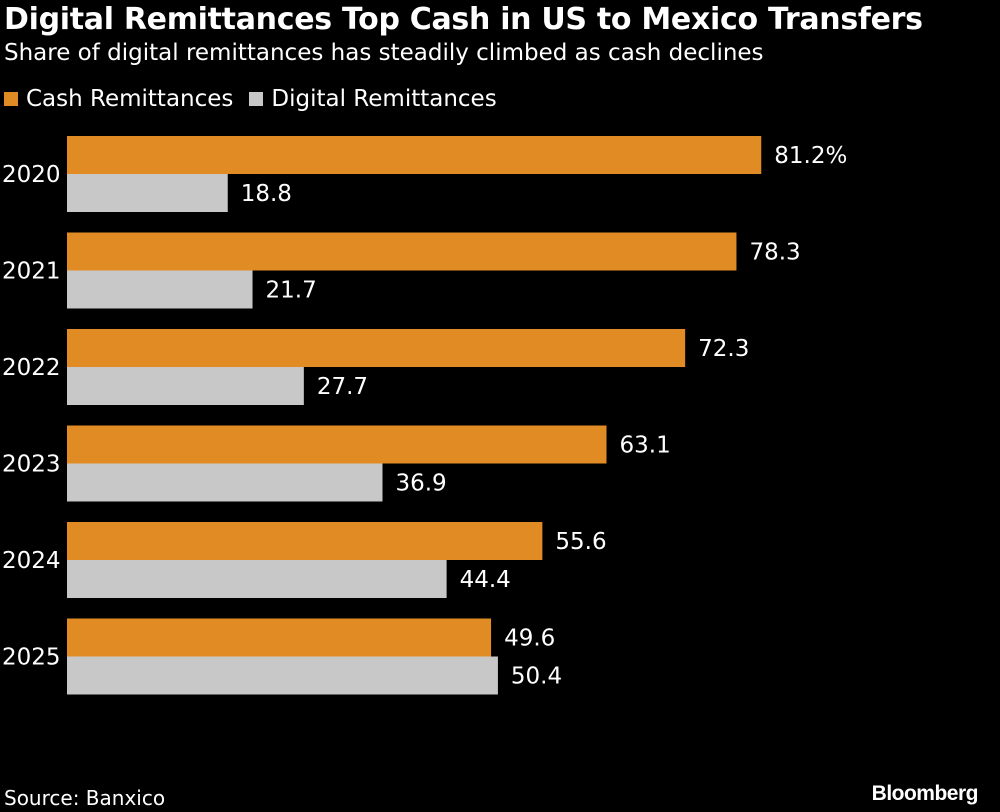 Image resolution: width=1000 pixels, height=812 pixels. Describe the element at coordinates (130, 99) in the screenshot. I see `legend-label-cash: Cash Remittances` at that location.